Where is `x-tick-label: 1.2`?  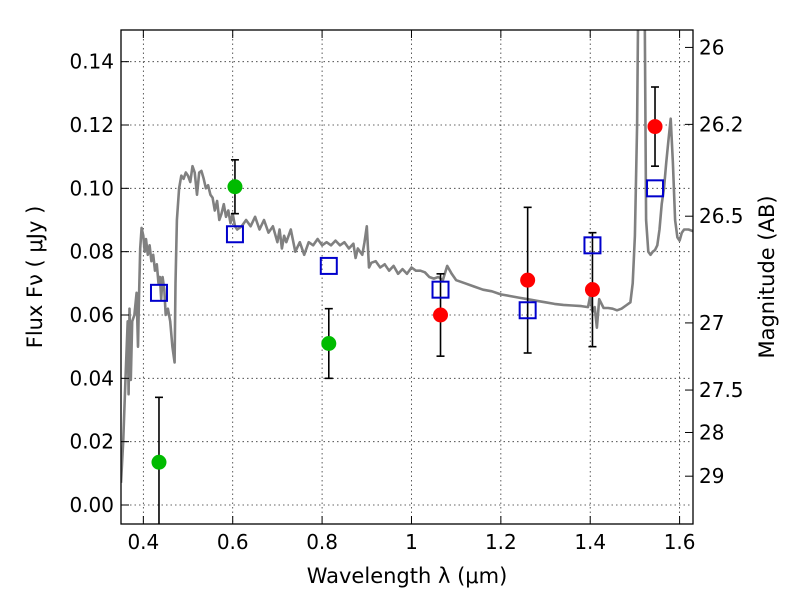
x-tick-label: 1.2 is located at coordinates (501, 542).